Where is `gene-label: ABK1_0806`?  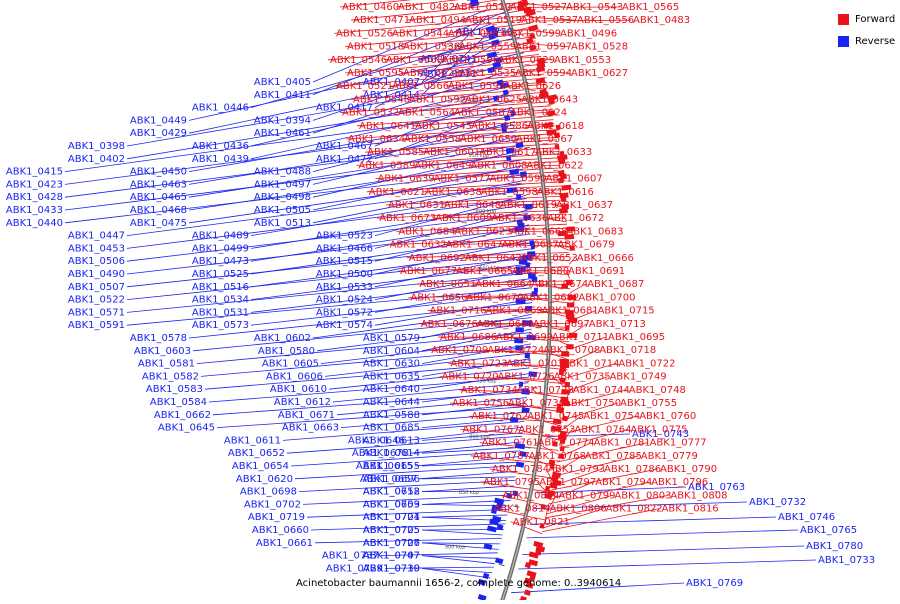
gene-label: ABK1_0806 is located at coordinates (578, 509).